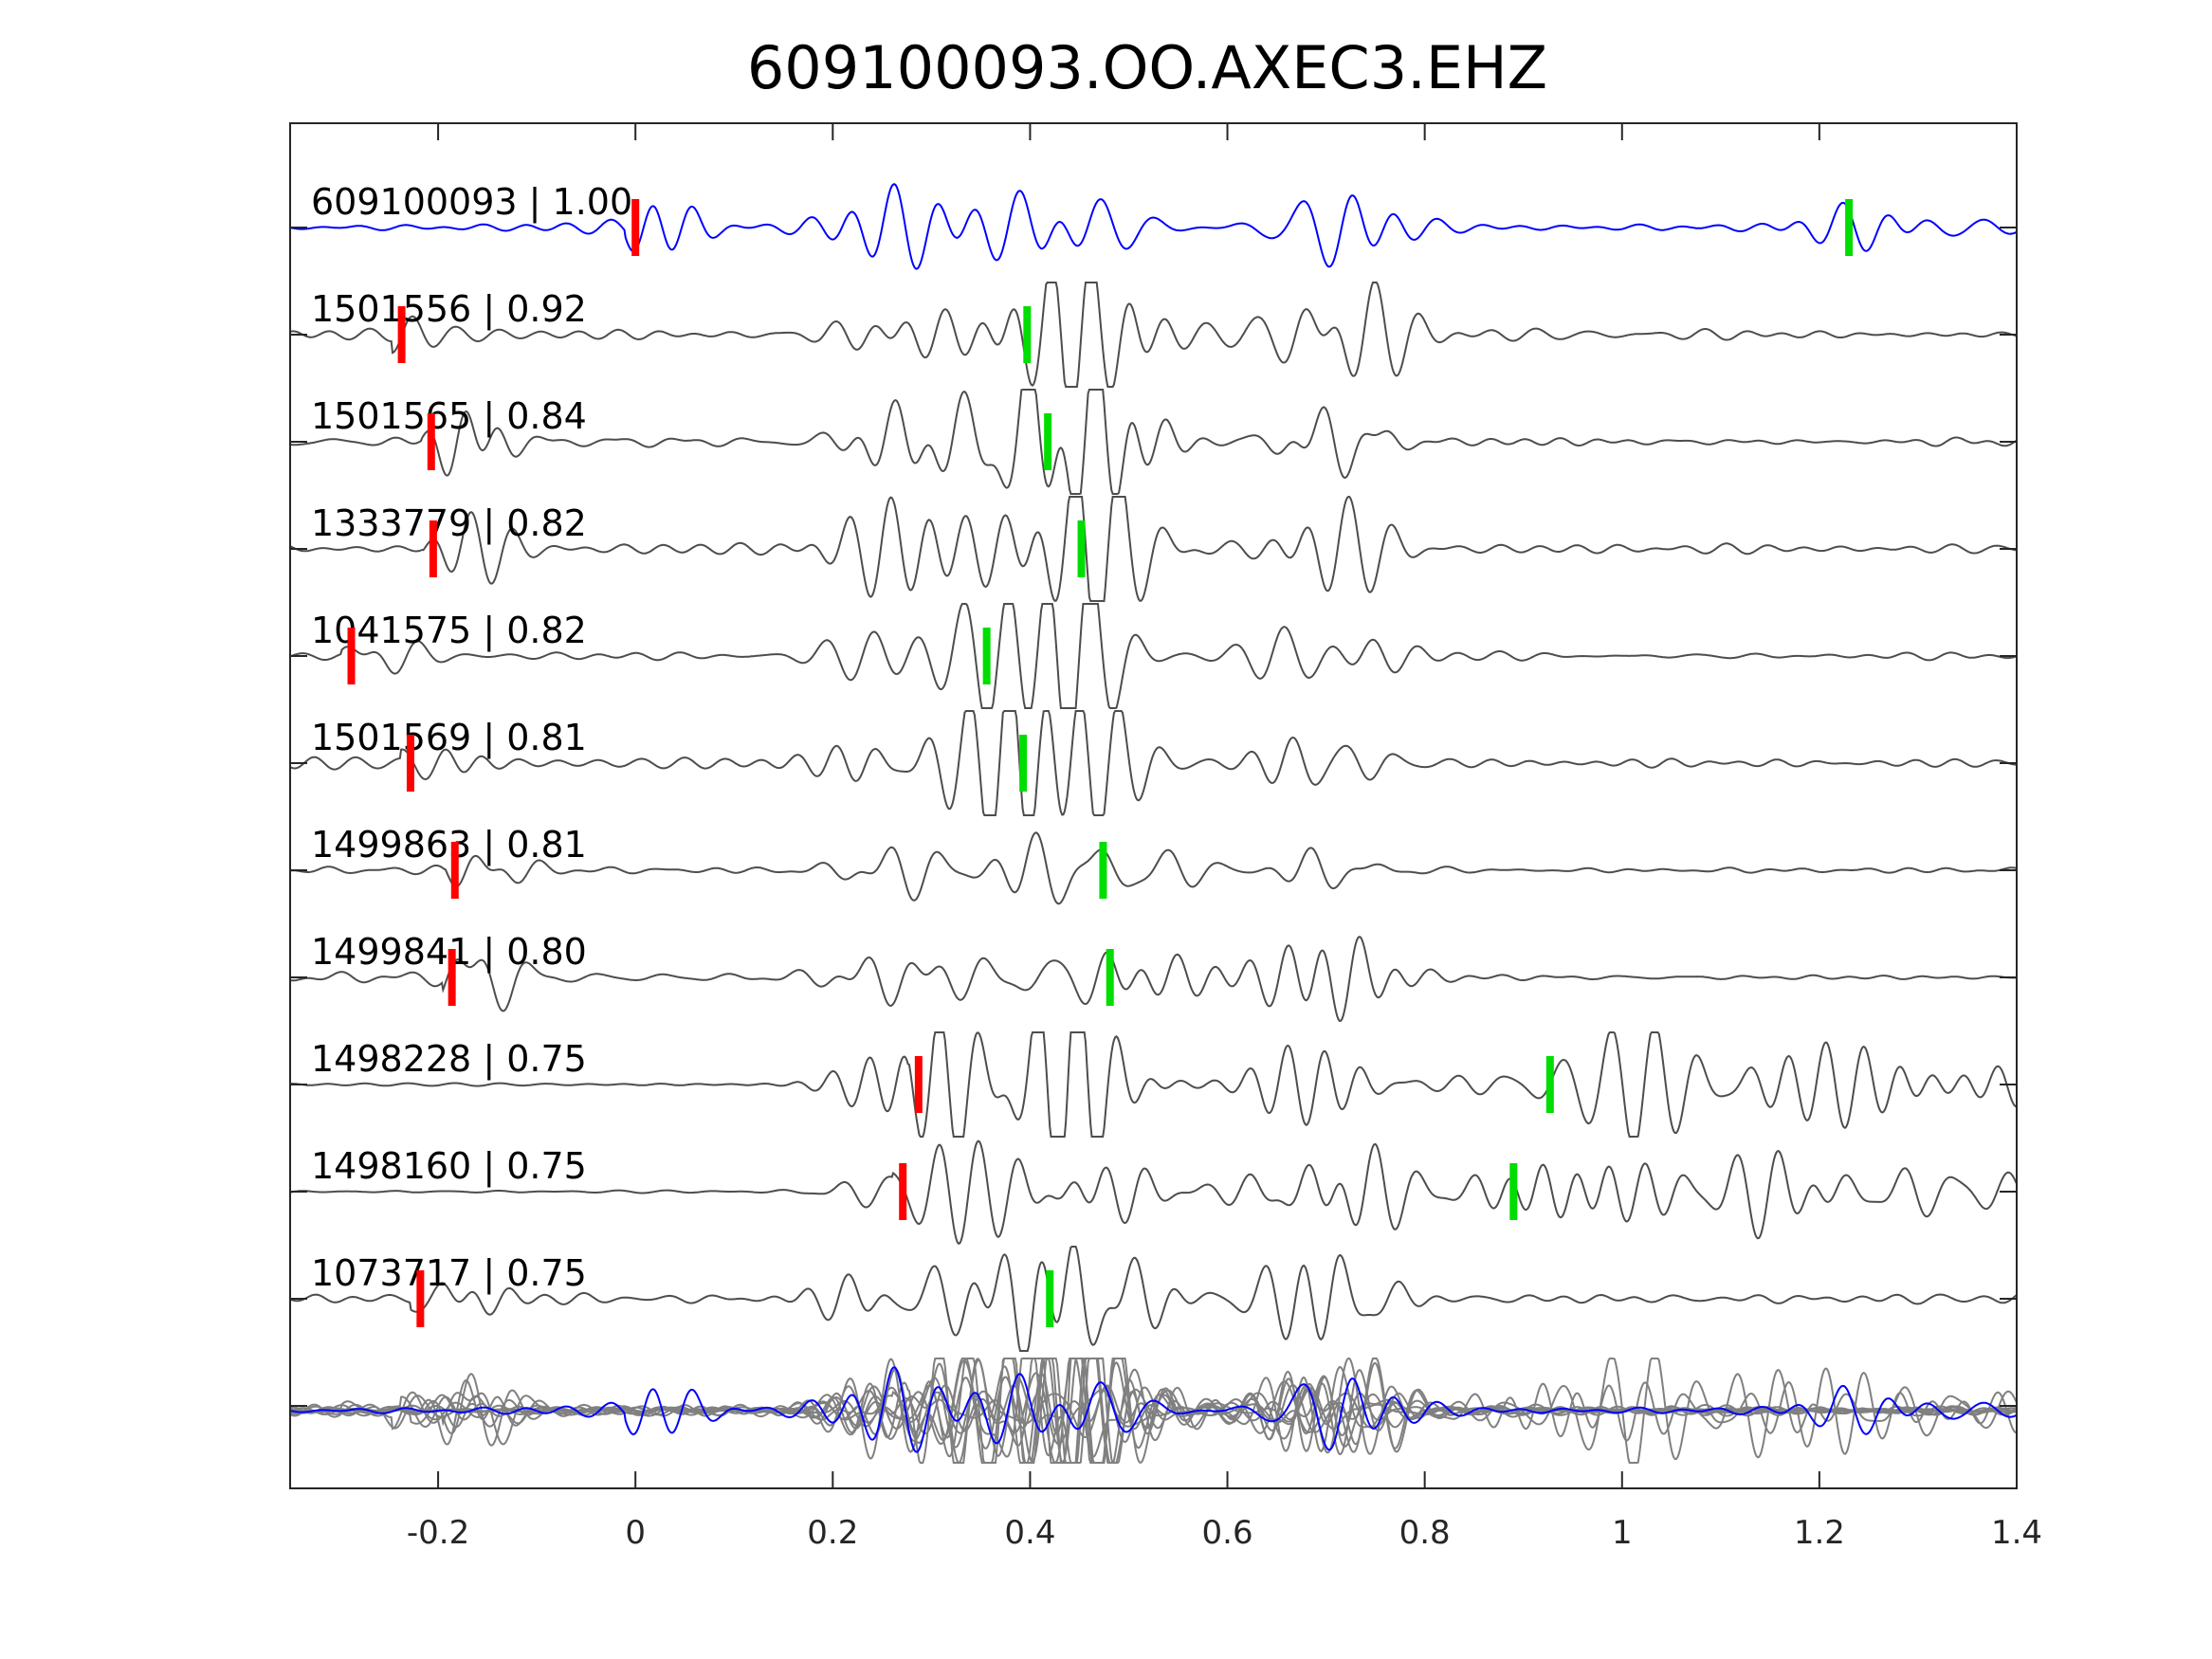  What do you see at coordinates (438, 1533) in the screenshot?
I see `x-tick-label: -0.2` at bounding box center [438, 1533].